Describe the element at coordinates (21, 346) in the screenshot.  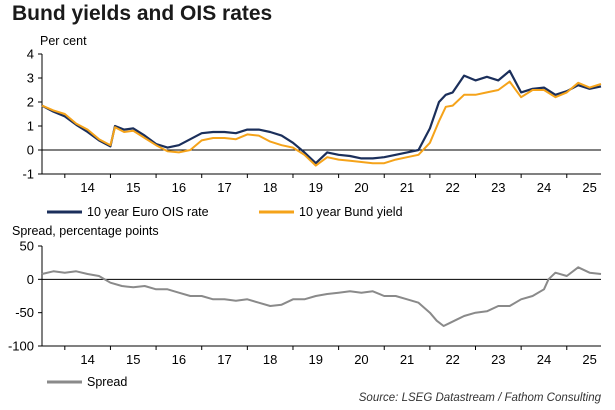
I see `y-tick-label: -100` at that location.